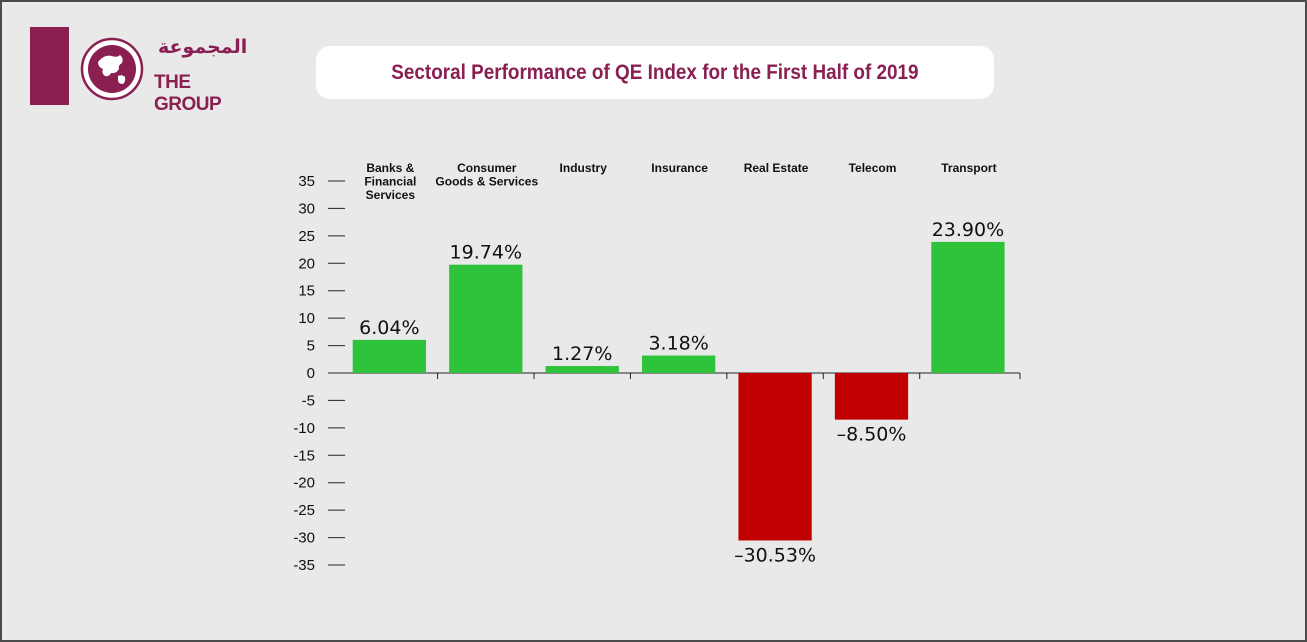 This screenshot has width=1307, height=642. I want to click on category-label: Telecom, so click(873, 168).